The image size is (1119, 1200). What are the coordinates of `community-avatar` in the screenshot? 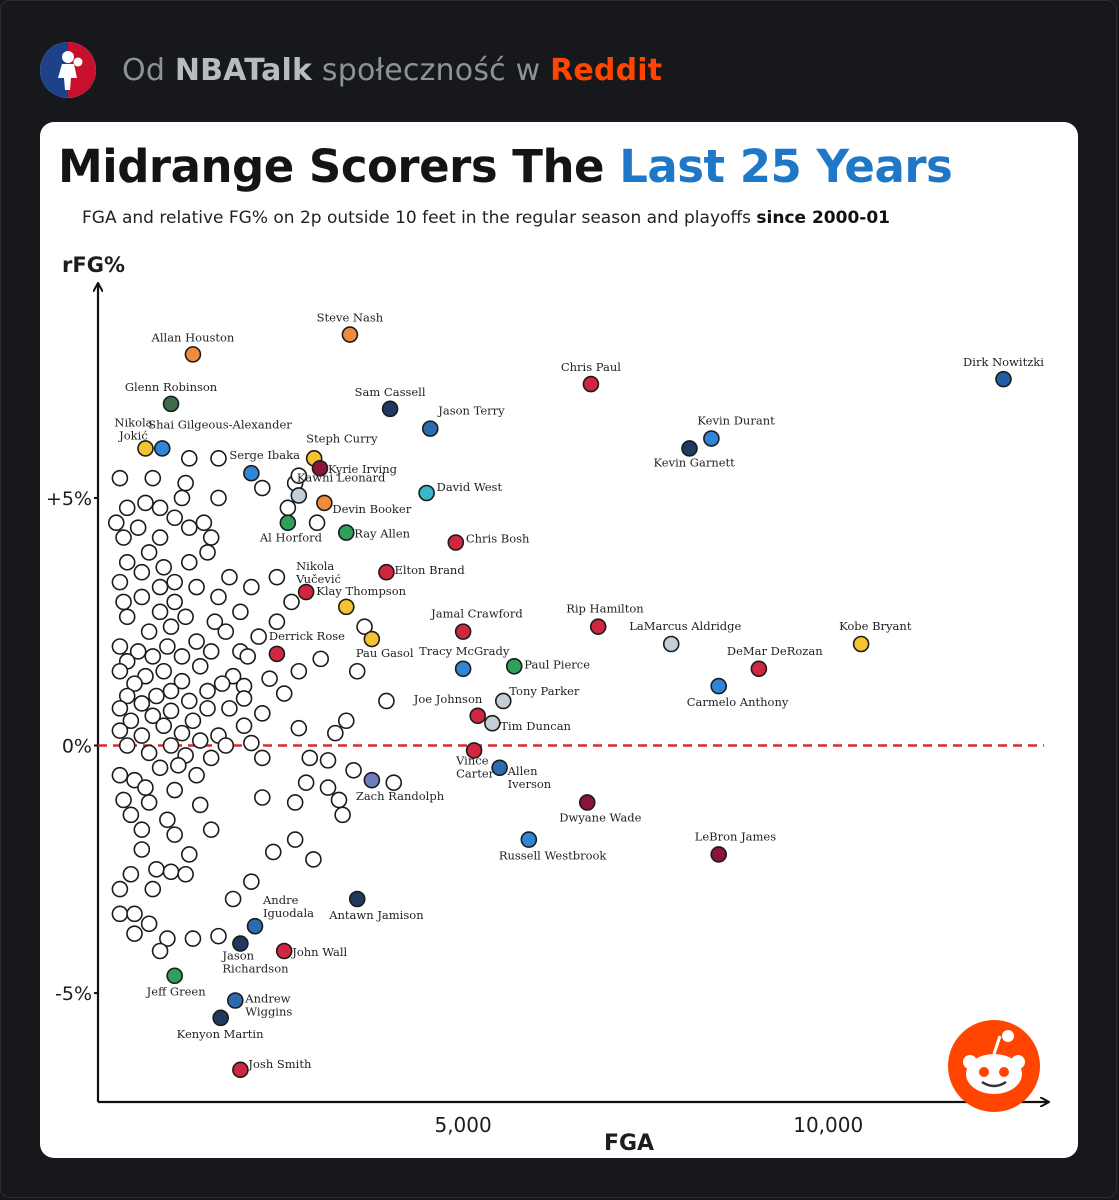 It's located at (68, 70).